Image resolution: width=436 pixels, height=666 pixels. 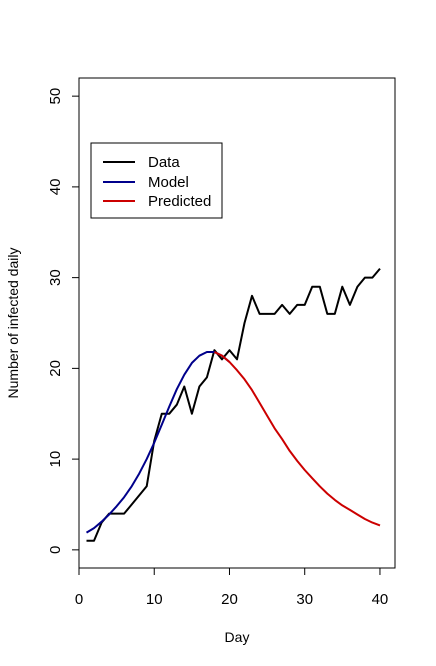 I want to click on y-tick-label: 30, so click(x=55, y=277).